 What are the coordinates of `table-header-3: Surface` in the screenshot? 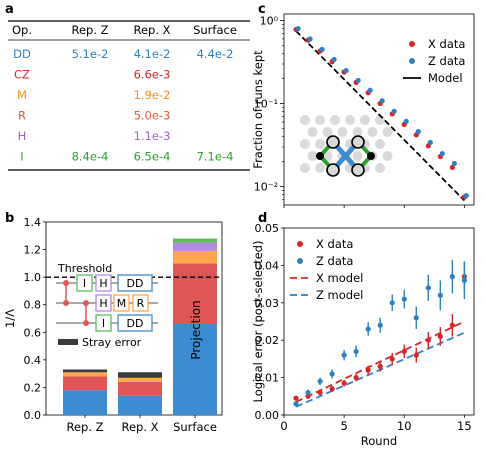 It's located at (215, 30).